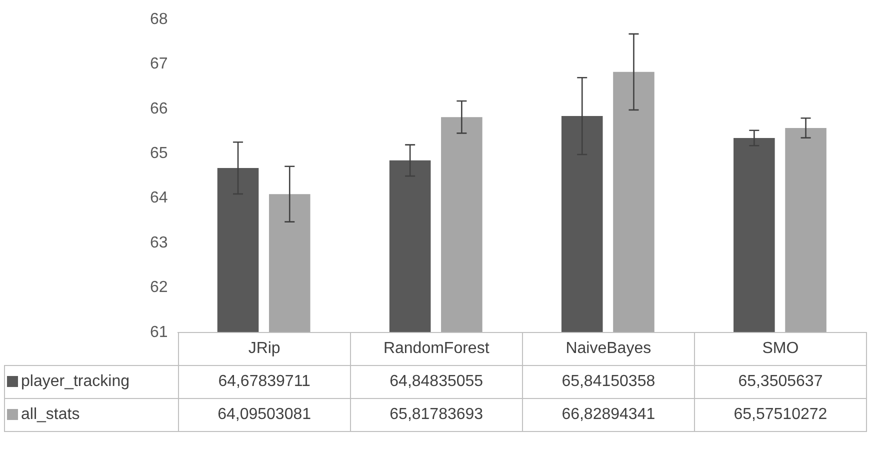 This screenshot has width=886, height=454. I want to click on x-tick-label: NaiveBayes, so click(608, 349).